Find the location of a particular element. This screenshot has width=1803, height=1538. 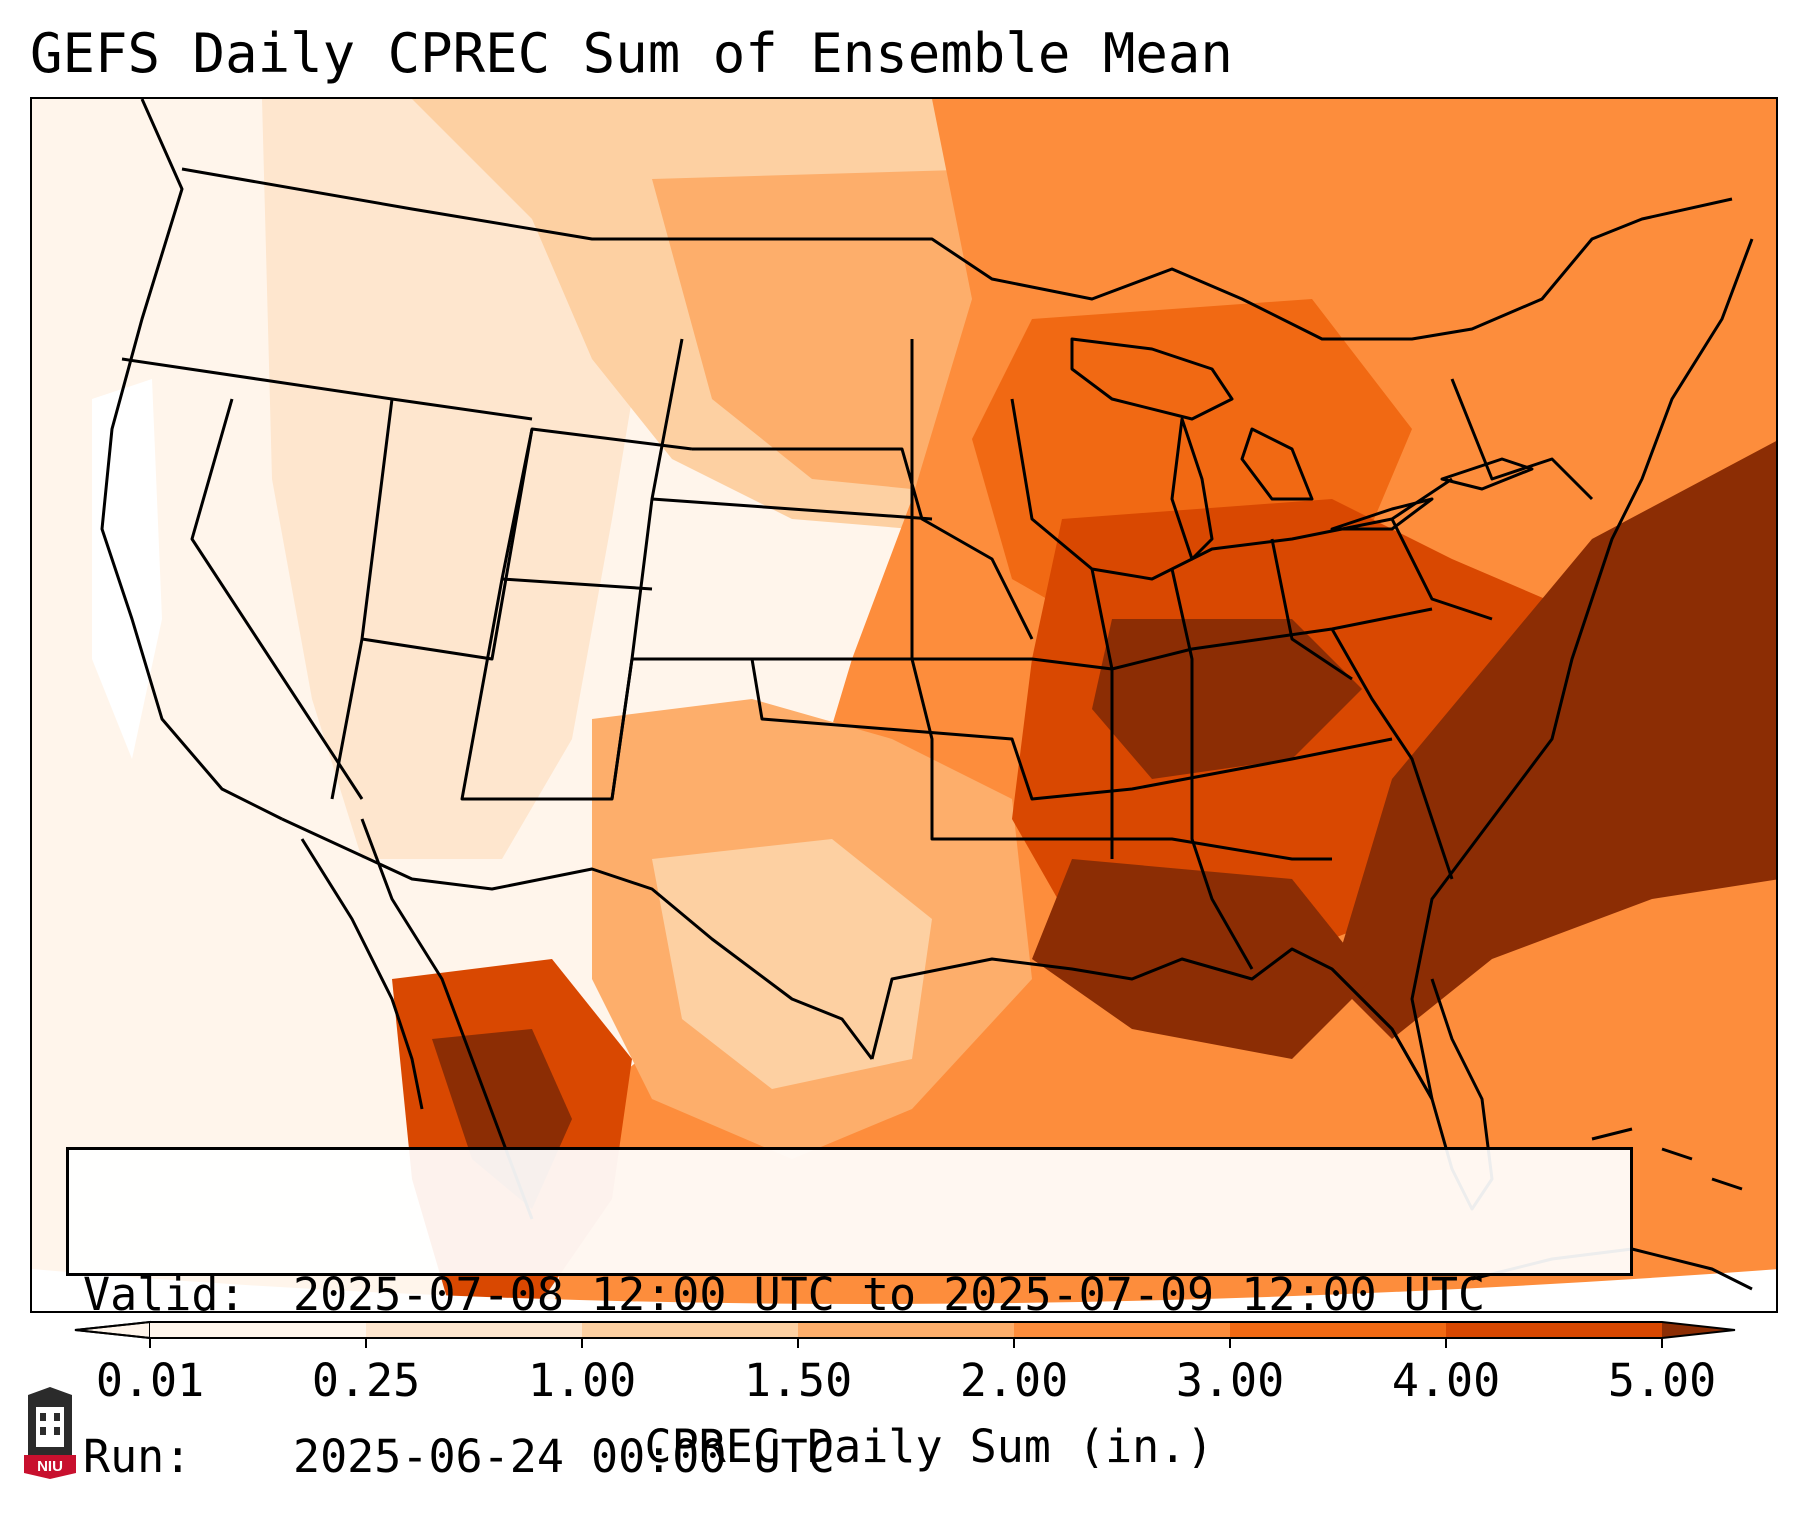

colorbar-tick-label: 4.00 is located at coordinates (1446, 1380).